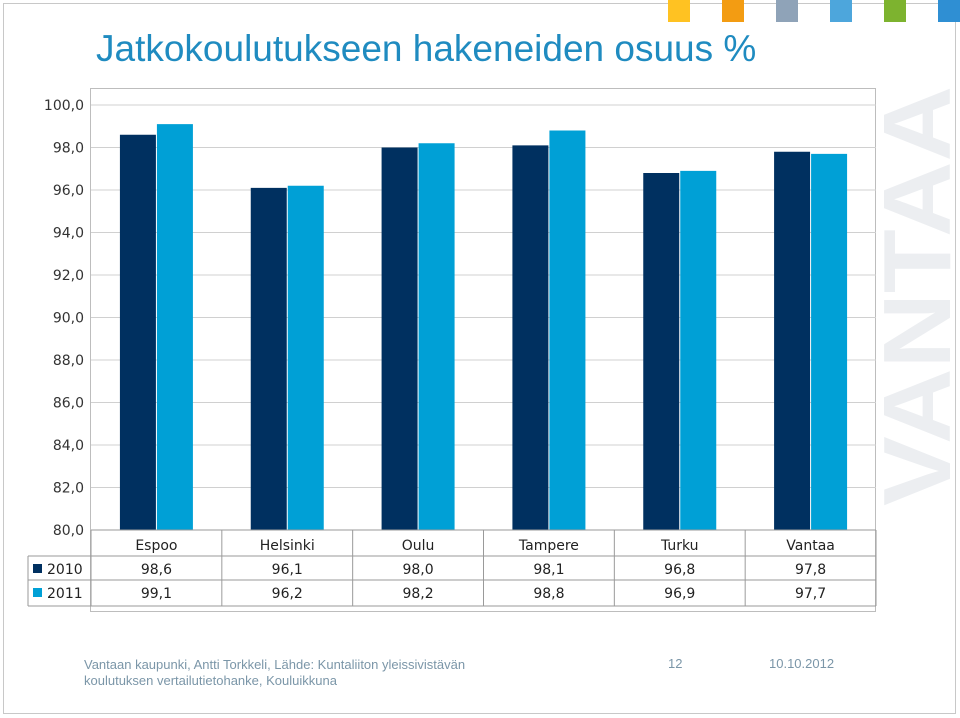  I want to click on category-label: Helsinki, so click(287, 546).